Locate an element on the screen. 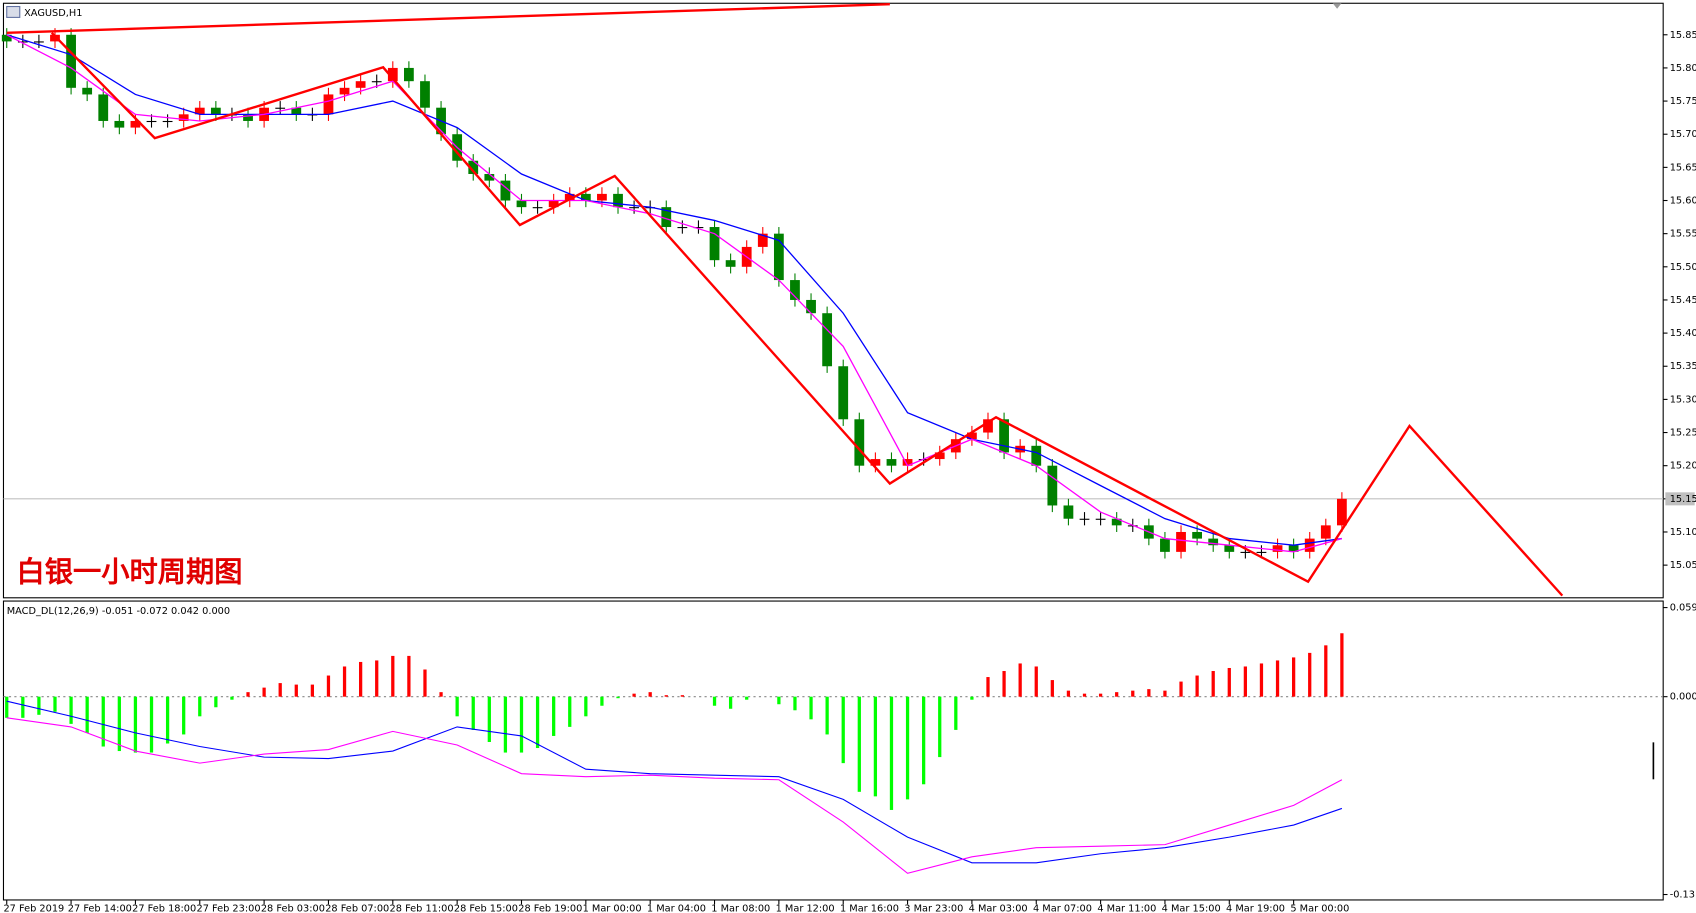 Image resolution: width=1696 pixels, height=913 pixels. y-tick-label: 15.70 is located at coordinates (1683, 134).